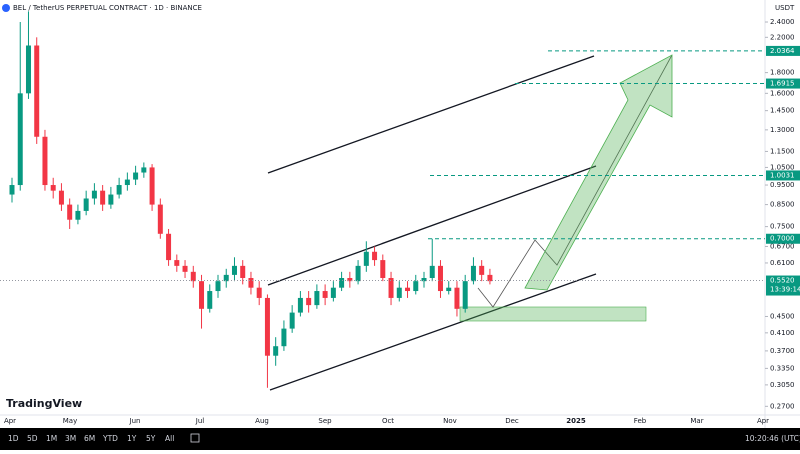 The width and height of the screenshot is (800, 454). What do you see at coordinates (782, 263) in the screenshot?
I see `y-tick-label: 0.6100` at bounding box center [782, 263].